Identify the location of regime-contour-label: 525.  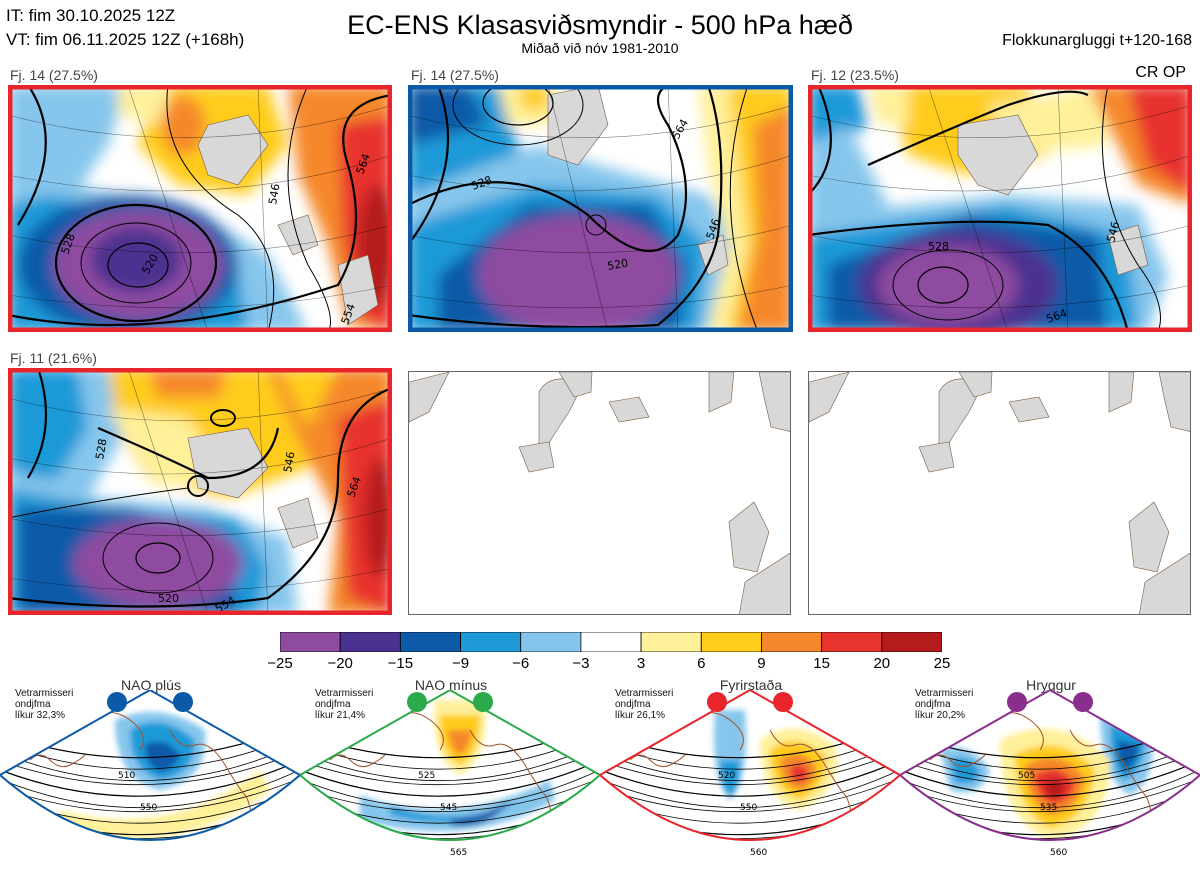
(426, 776).